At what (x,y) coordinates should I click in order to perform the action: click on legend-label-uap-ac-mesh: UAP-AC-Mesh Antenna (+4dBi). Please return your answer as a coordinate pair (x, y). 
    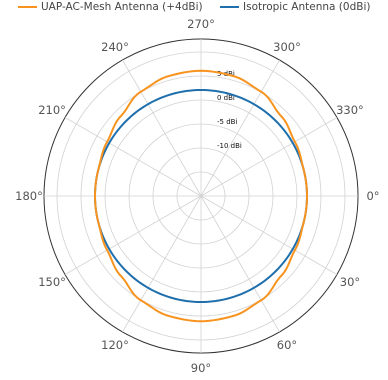
    Looking at the image, I should click on (122, 7).